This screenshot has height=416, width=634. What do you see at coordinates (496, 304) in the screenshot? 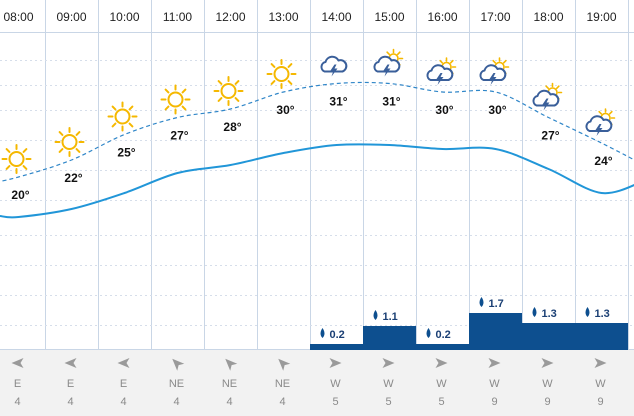
I see `precipitation-label: 1.7` at bounding box center [496, 304].